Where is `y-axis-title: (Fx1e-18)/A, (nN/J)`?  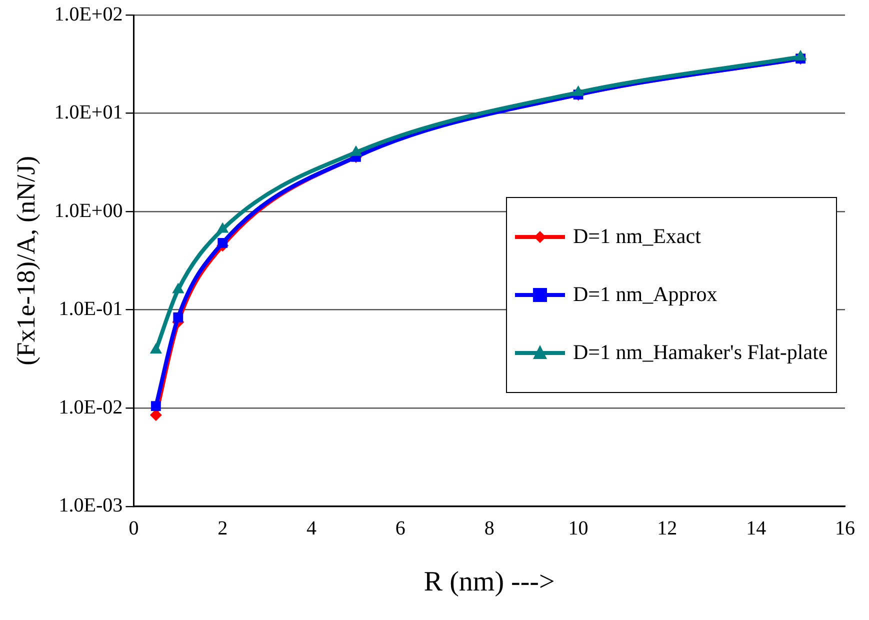
y-axis-title: (Fx1e-18)/A, (nN/J) is located at coordinates (25, 261).